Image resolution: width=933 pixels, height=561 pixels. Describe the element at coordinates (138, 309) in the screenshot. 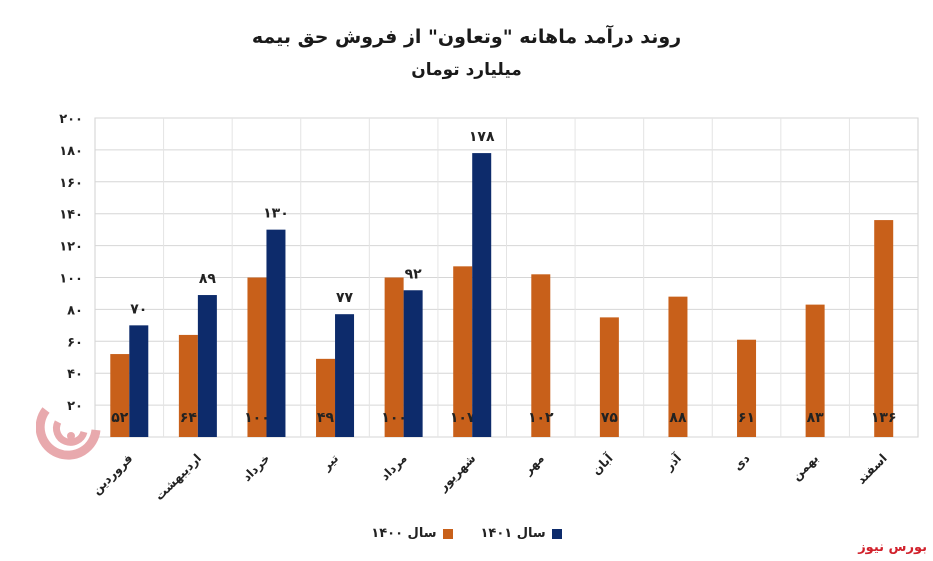

I see `data-label-1401: ۷۰` at that location.